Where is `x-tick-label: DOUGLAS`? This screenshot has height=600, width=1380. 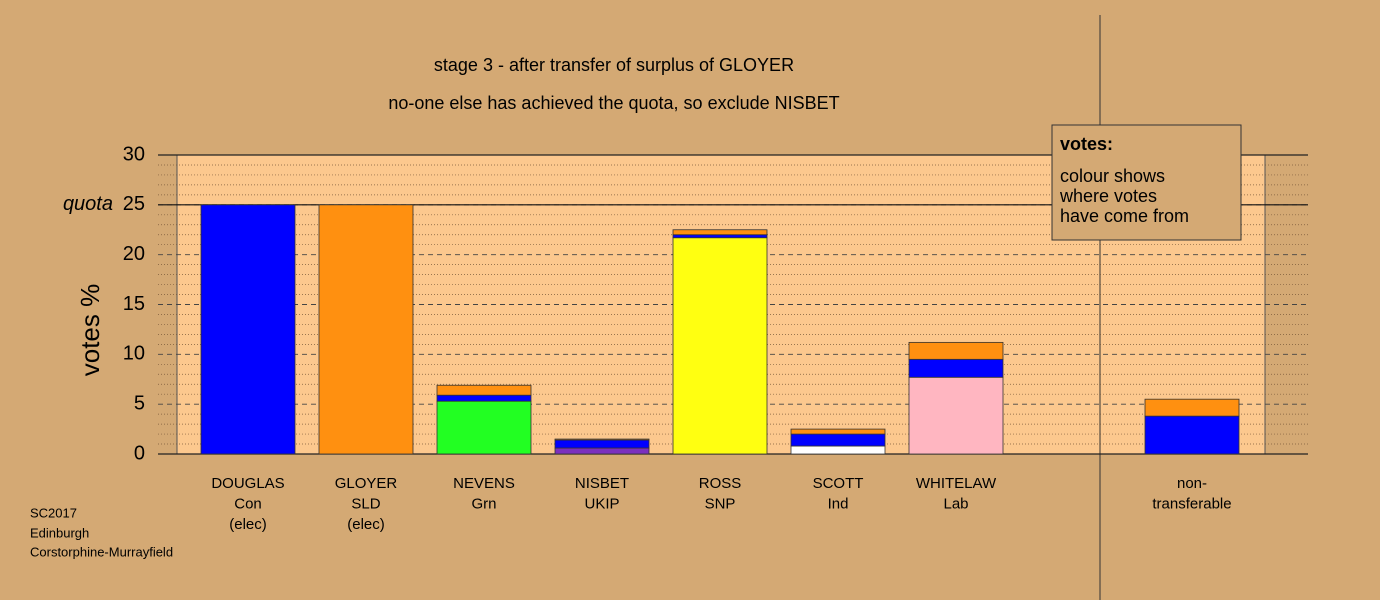
x-tick-label: DOUGLAS is located at coordinates (247, 483).